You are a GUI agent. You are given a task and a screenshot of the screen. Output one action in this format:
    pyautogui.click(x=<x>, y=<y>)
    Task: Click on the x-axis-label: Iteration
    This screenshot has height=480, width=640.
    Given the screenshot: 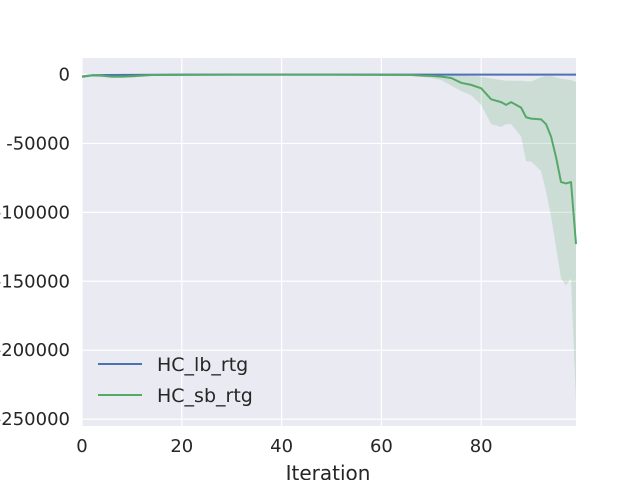 What is the action you would take?
    pyautogui.click(x=328, y=470)
    